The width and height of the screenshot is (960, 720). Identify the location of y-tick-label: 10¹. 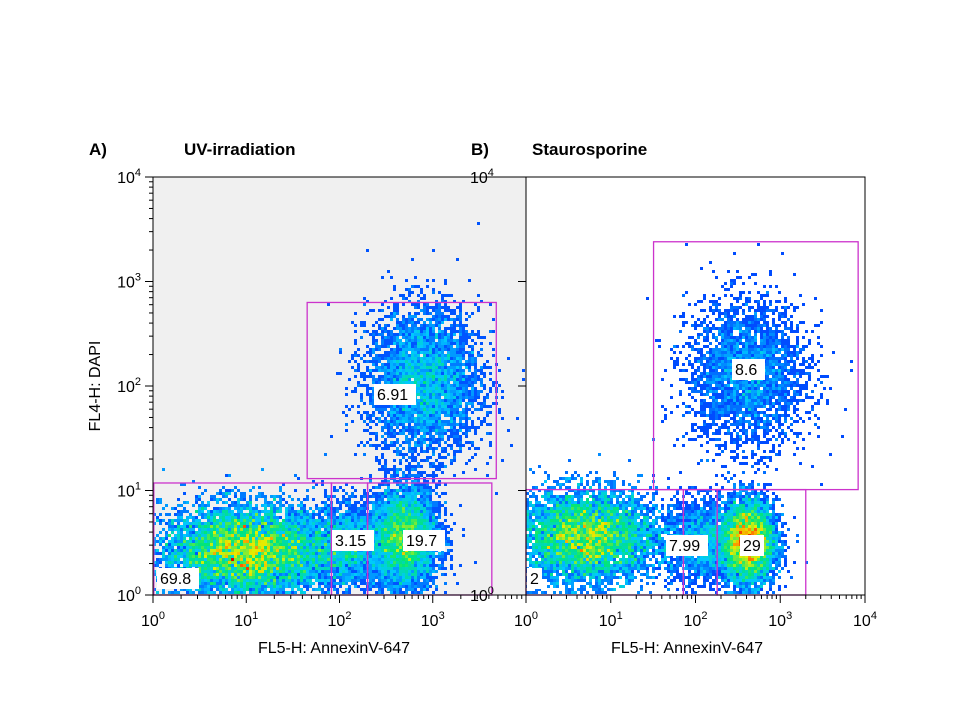
(129, 491).